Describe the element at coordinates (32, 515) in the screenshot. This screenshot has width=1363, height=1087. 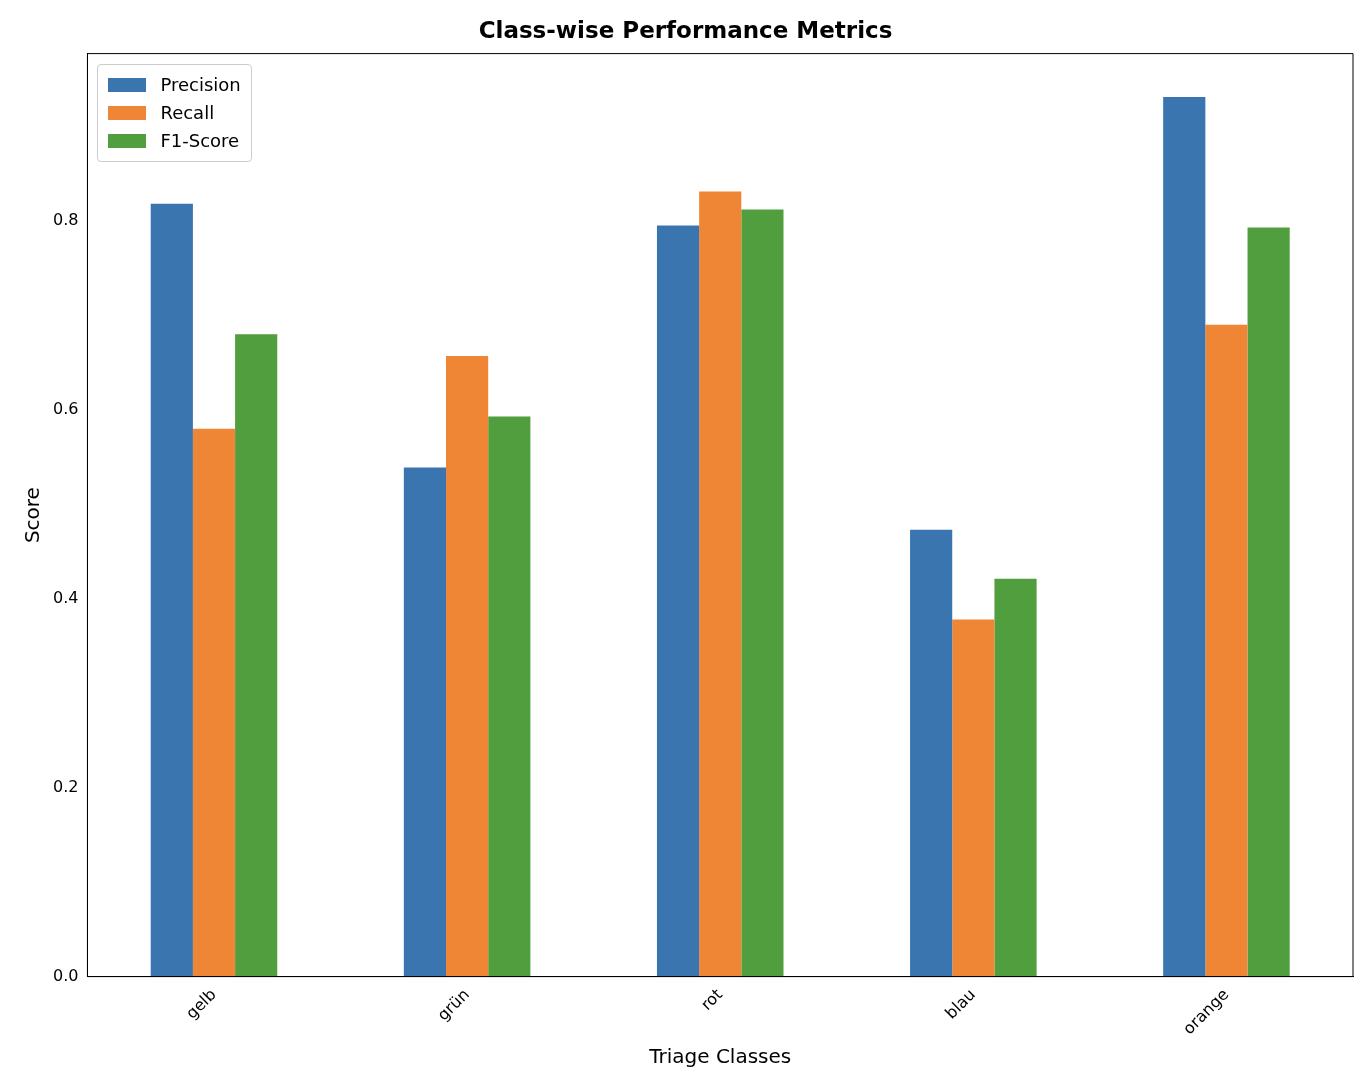
I see `y-axis-title: Score` at that location.